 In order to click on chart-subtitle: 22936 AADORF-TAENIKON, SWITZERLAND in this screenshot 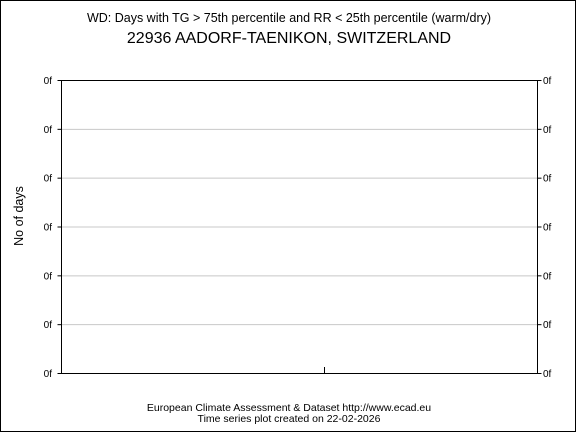, I will do `click(289, 38)`.